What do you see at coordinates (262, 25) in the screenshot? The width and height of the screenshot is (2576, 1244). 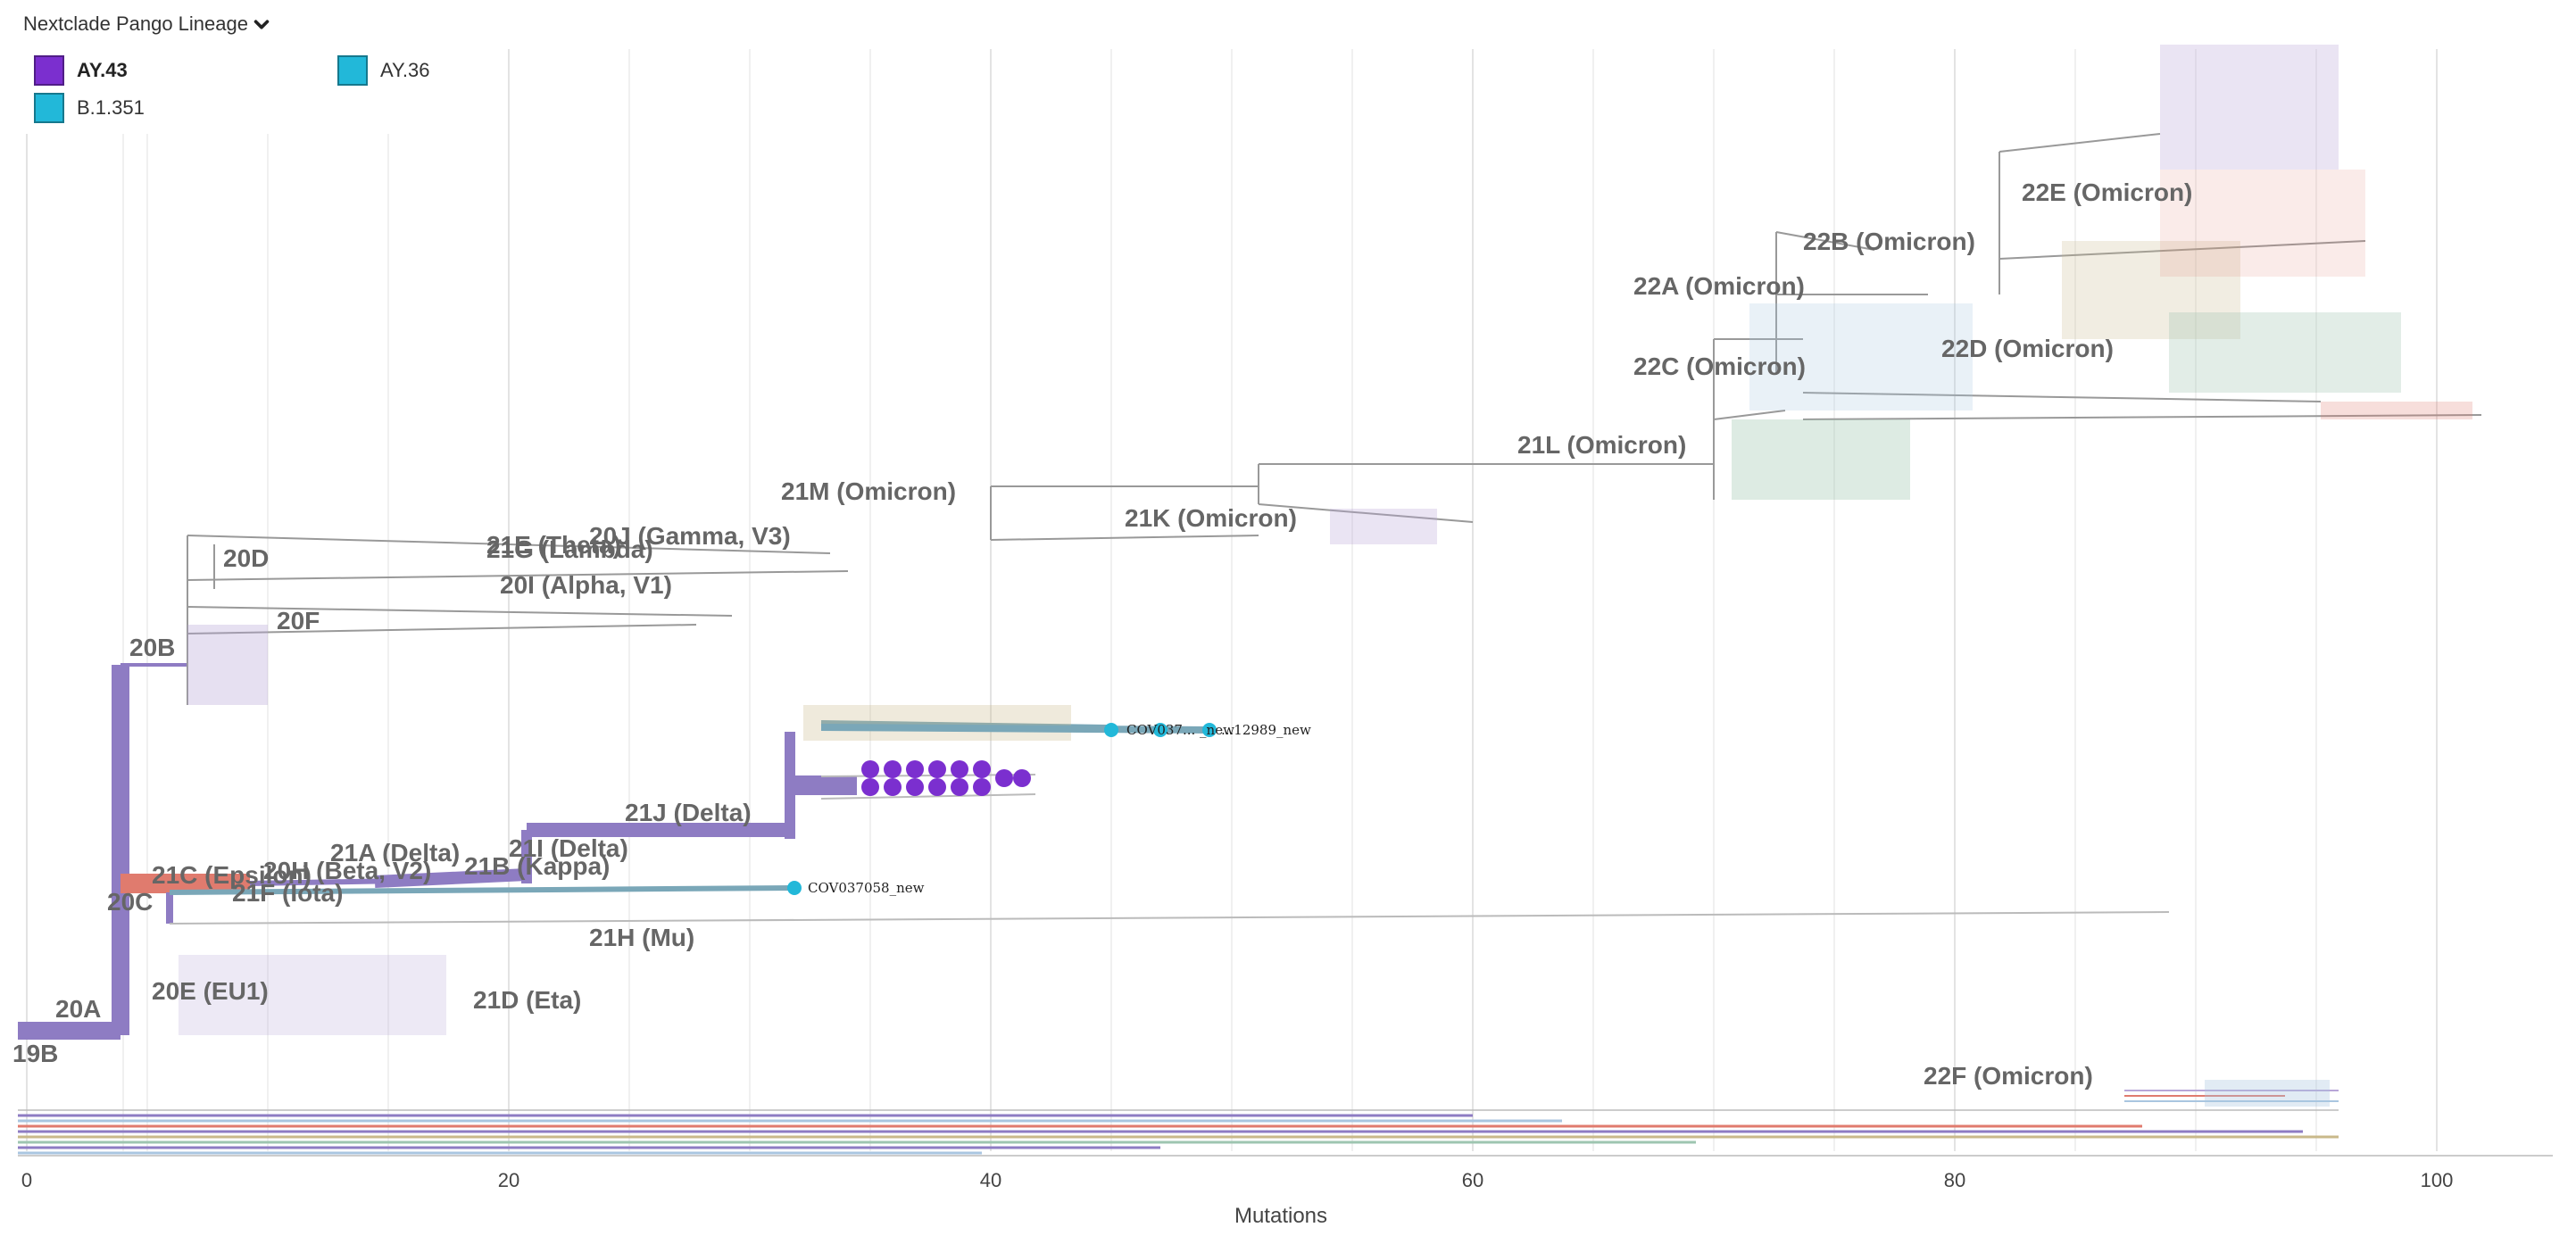 I see `chevron-down-icon` at bounding box center [262, 25].